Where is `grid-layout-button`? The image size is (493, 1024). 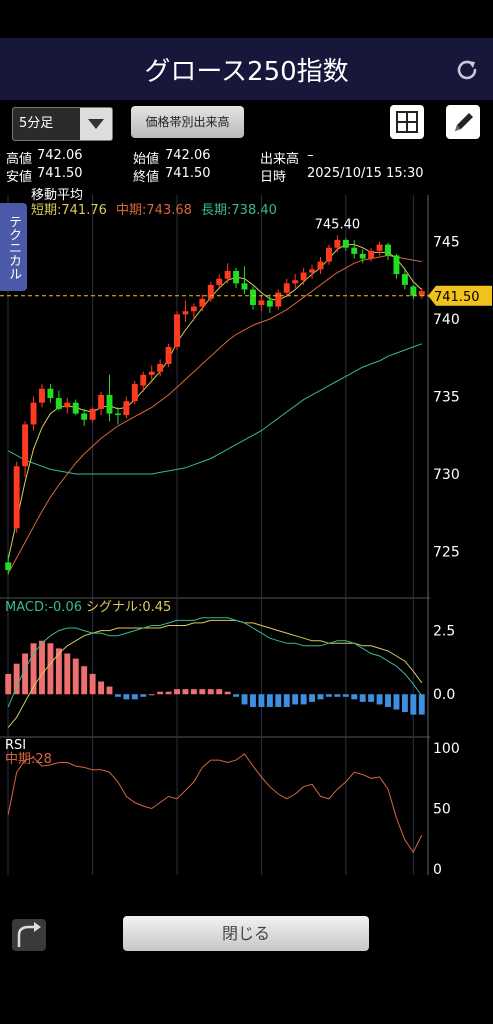 grid-layout-button is located at coordinates (407, 122).